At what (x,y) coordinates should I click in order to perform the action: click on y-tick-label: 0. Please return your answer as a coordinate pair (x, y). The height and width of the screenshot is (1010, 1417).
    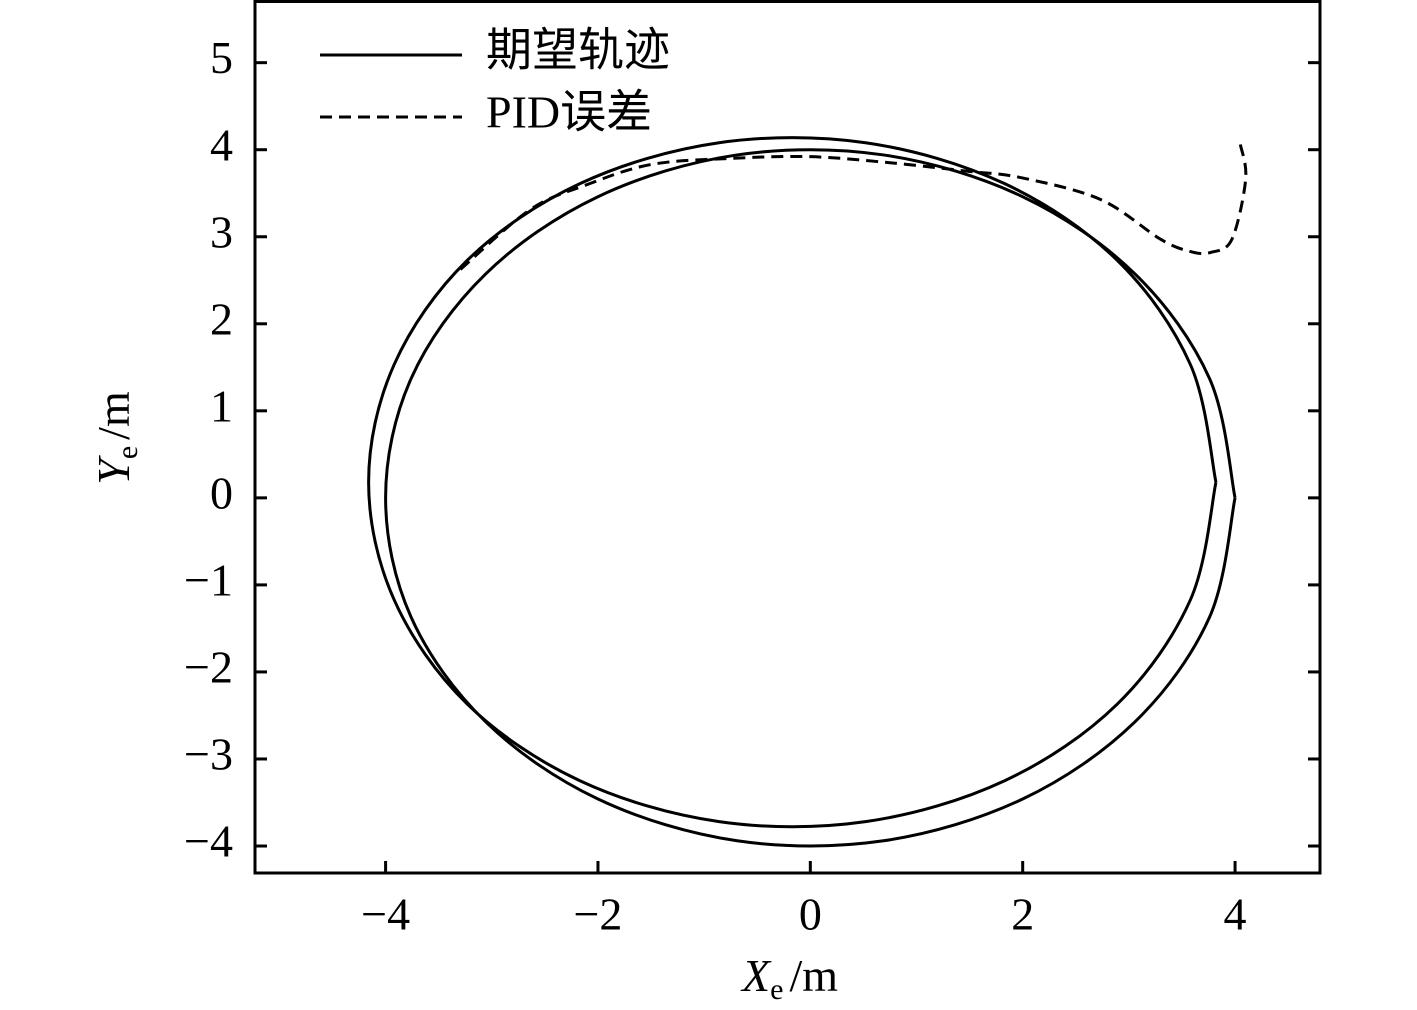
    Looking at the image, I should click on (221, 492).